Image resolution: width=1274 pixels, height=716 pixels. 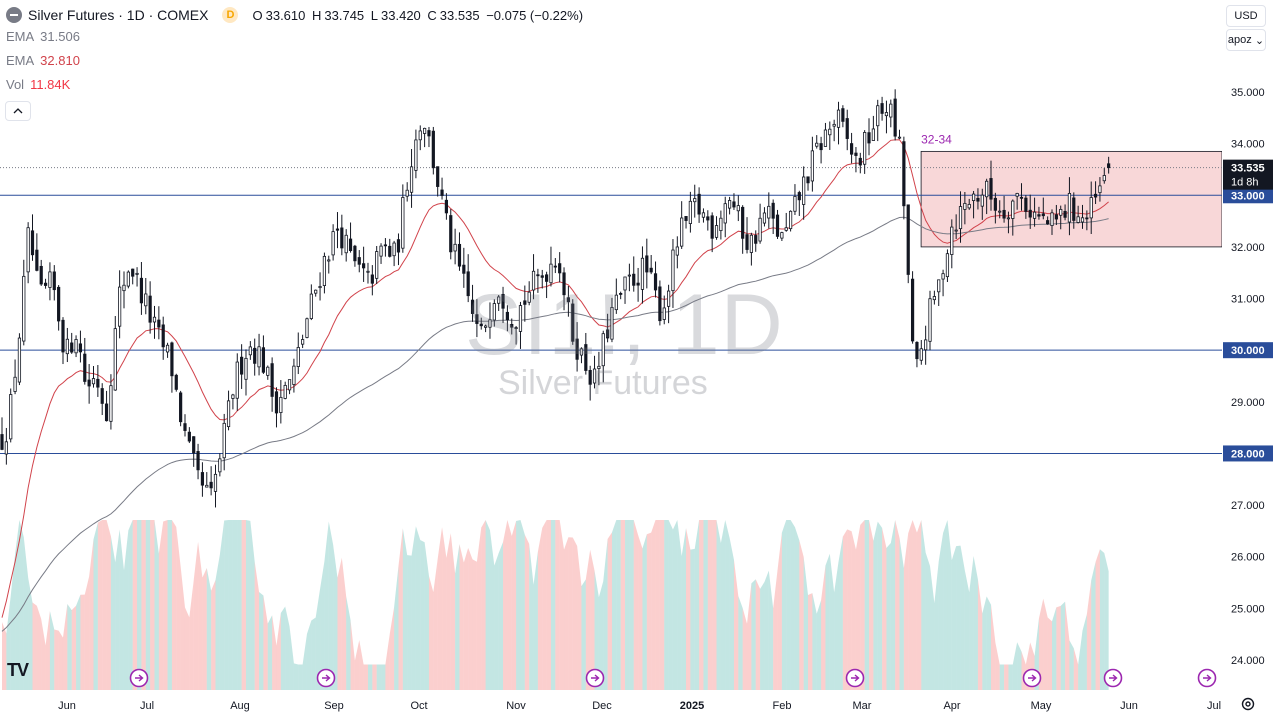 I want to click on symbol-logo-icon, so click(x=14, y=15).